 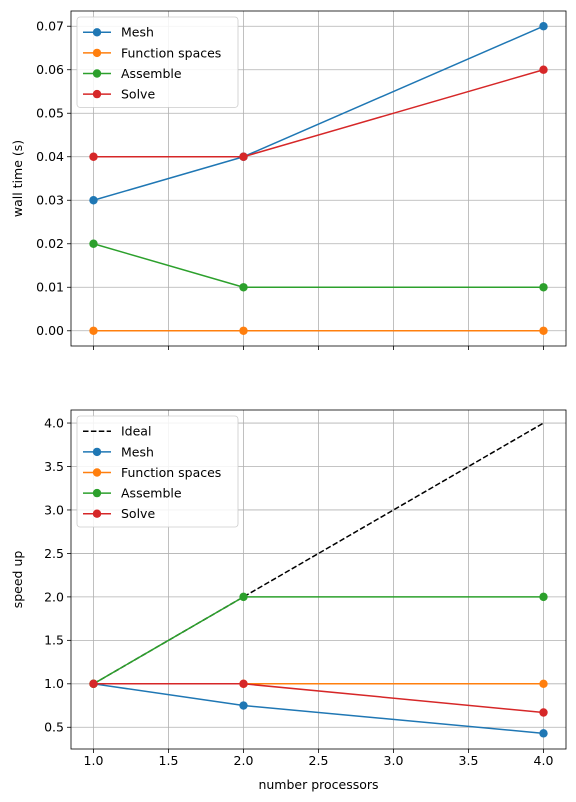 What do you see at coordinates (50, 287) in the screenshot?
I see `y-tick-label: 0.01` at bounding box center [50, 287].